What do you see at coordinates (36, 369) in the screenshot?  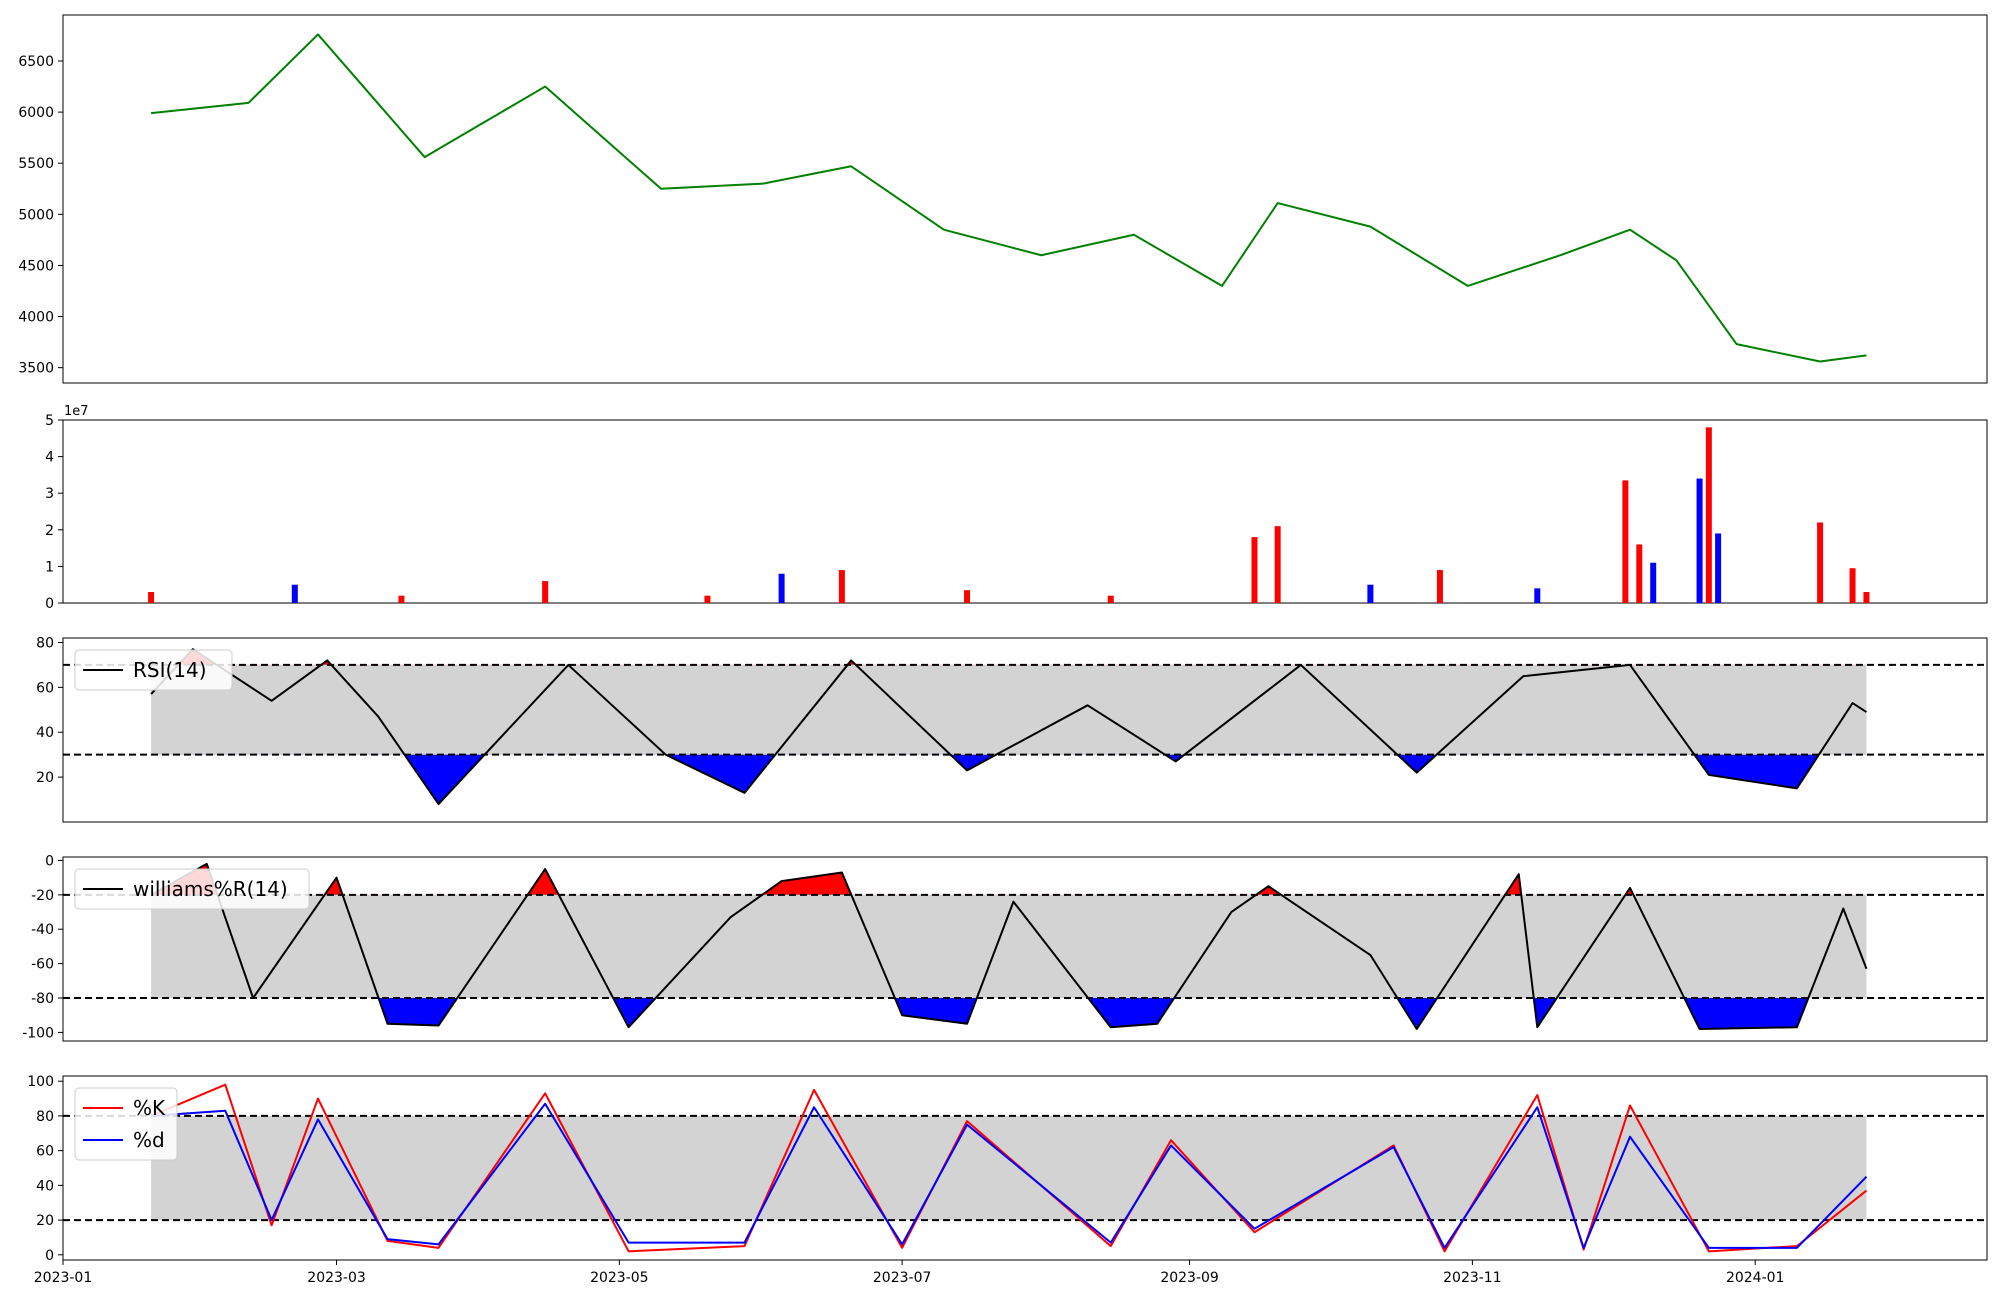 I see `price-ytick-label: 3500` at bounding box center [36, 369].